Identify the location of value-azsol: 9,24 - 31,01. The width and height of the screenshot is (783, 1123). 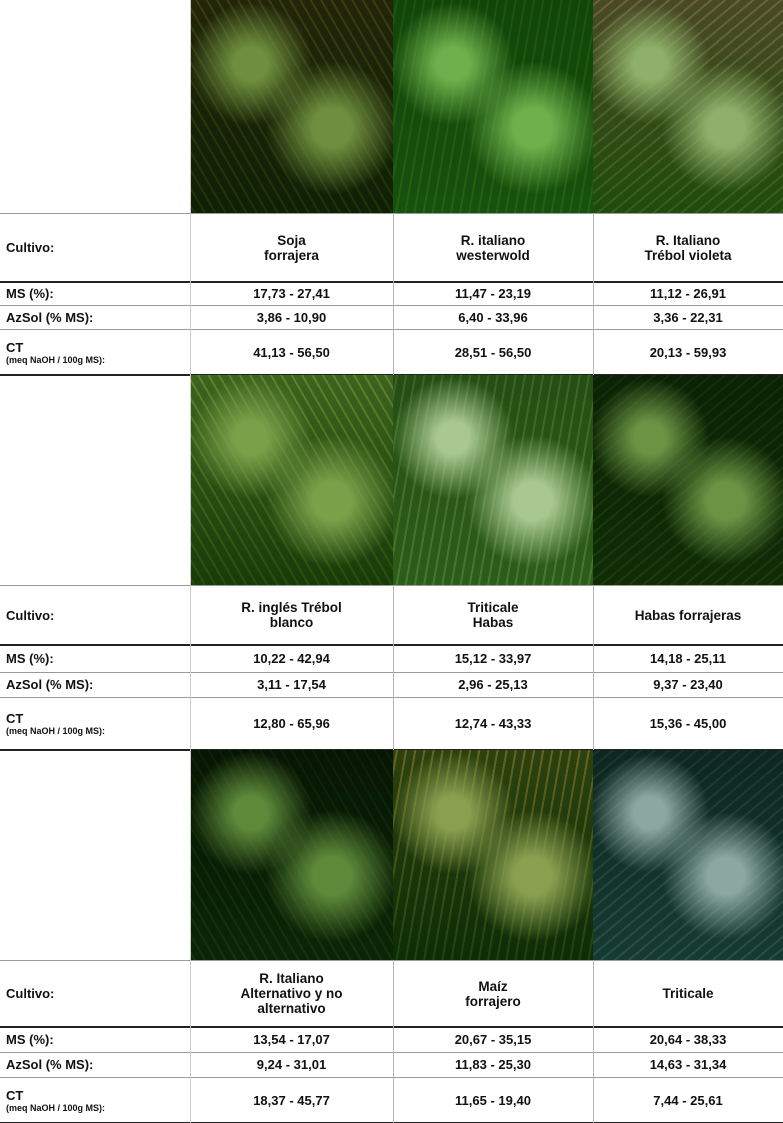
(291, 1064).